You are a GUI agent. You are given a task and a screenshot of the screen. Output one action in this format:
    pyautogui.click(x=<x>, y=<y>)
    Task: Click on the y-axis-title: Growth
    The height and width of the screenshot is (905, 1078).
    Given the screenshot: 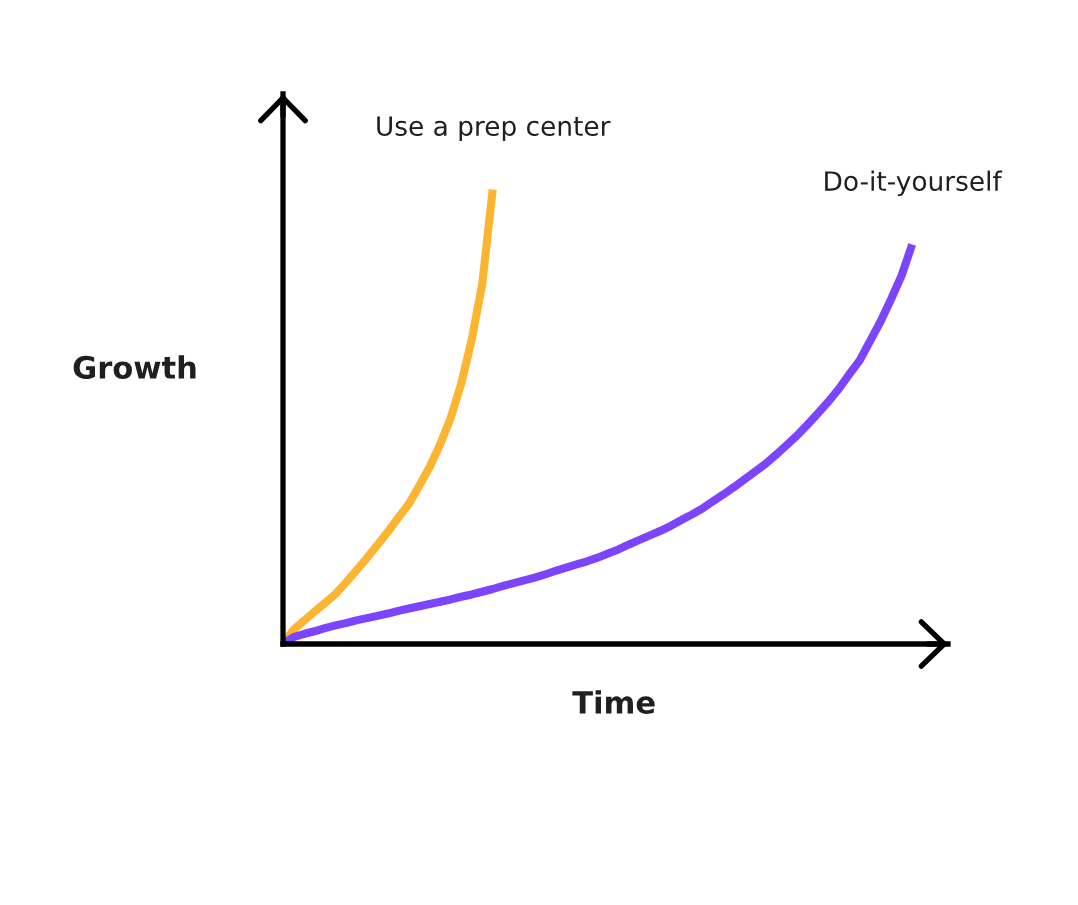 What is the action you would take?
    pyautogui.click(x=134, y=367)
    